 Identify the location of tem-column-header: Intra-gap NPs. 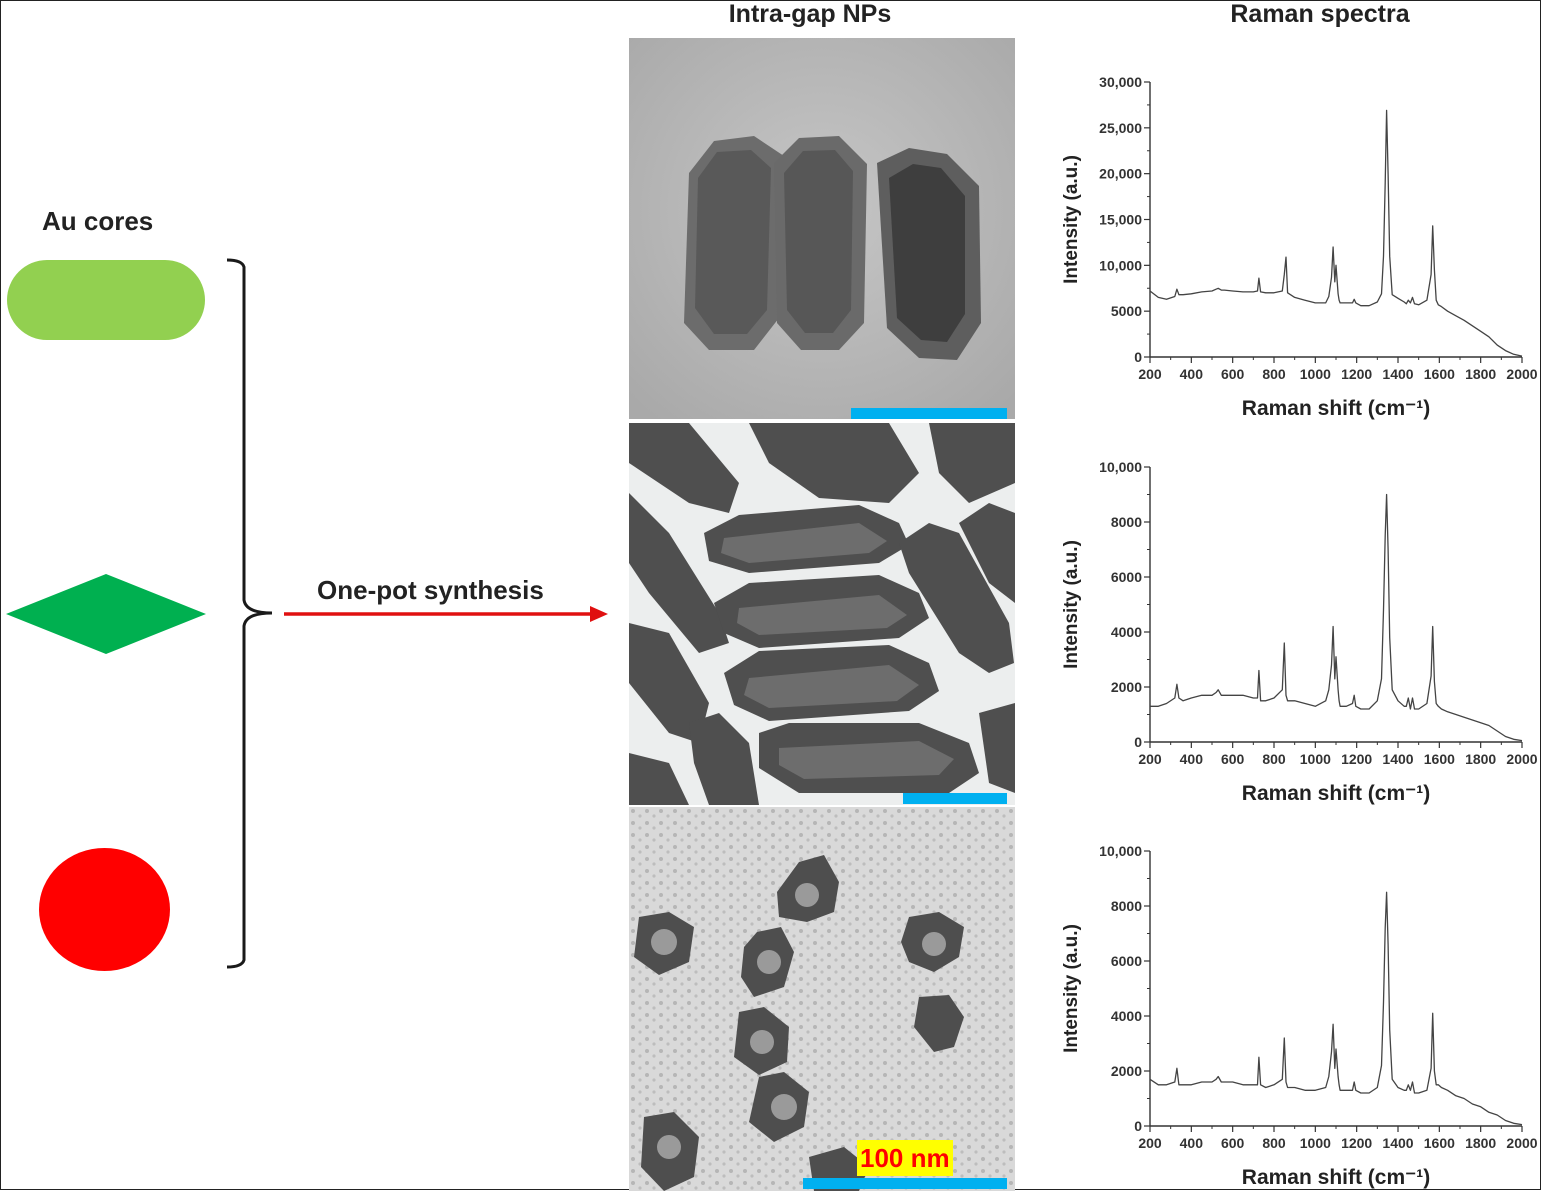
(810, 14).